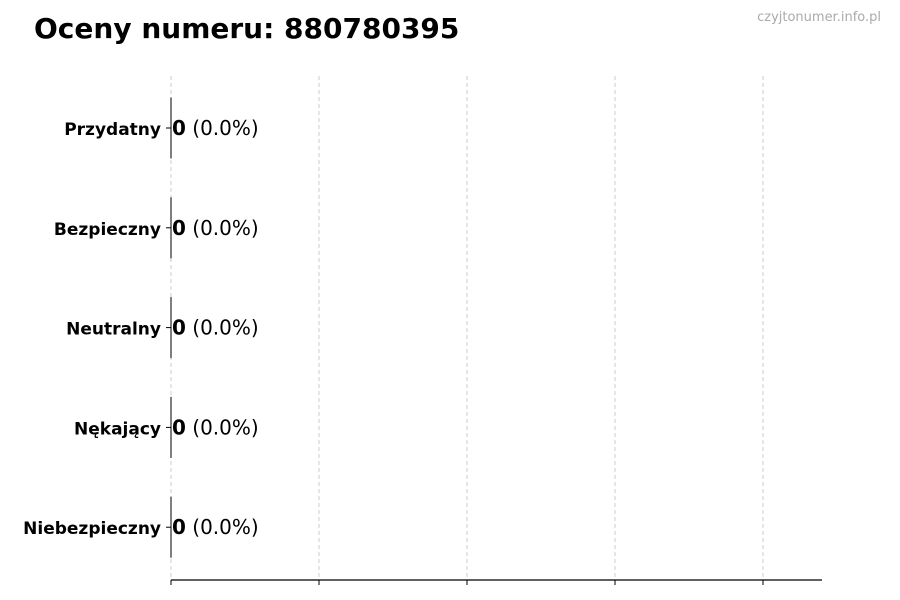  I want to click on category-label: Przydatny, so click(112, 130).